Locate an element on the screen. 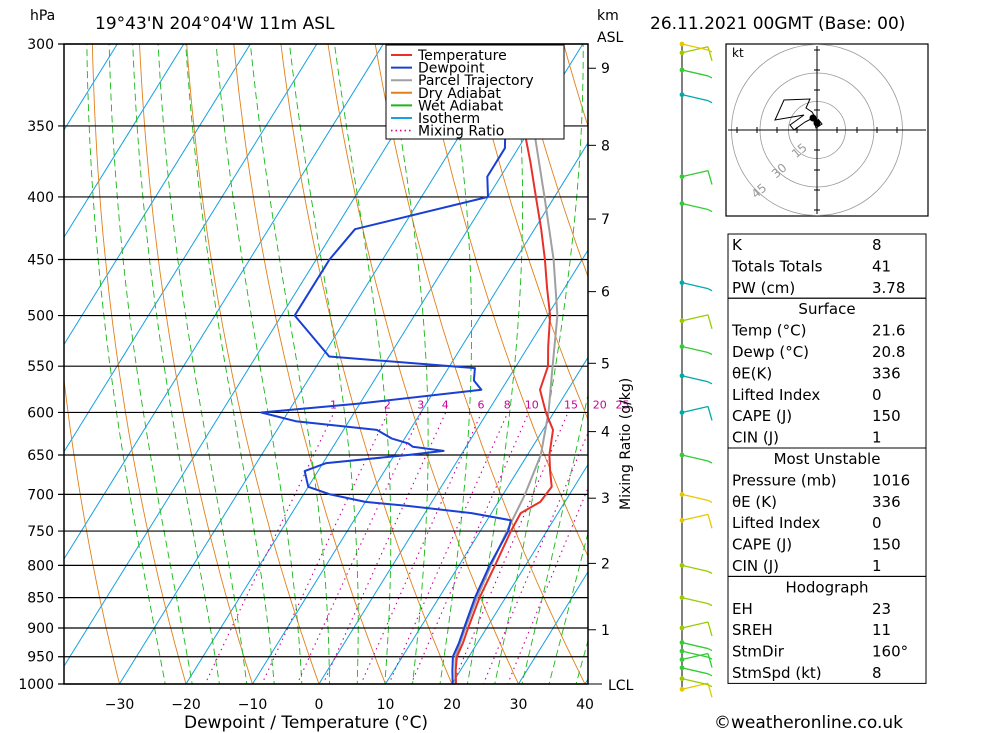 The height and width of the screenshot is (733, 1000). mixing-ratio-label: 6 is located at coordinates (481, 404).